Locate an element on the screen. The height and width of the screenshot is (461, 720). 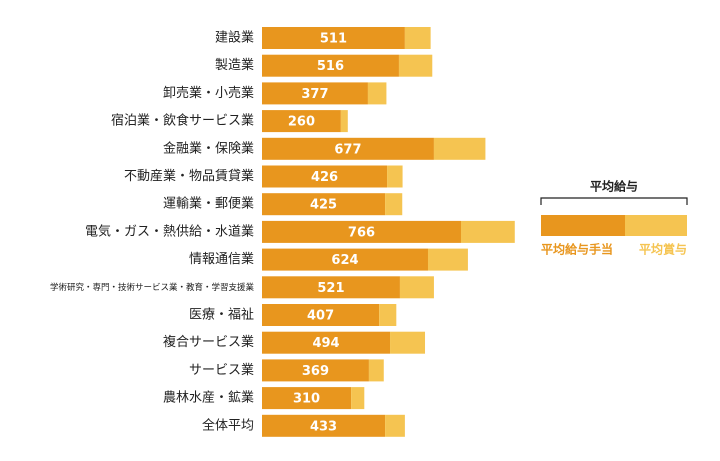
total-label: 433 is located at coordinates (323, 426).